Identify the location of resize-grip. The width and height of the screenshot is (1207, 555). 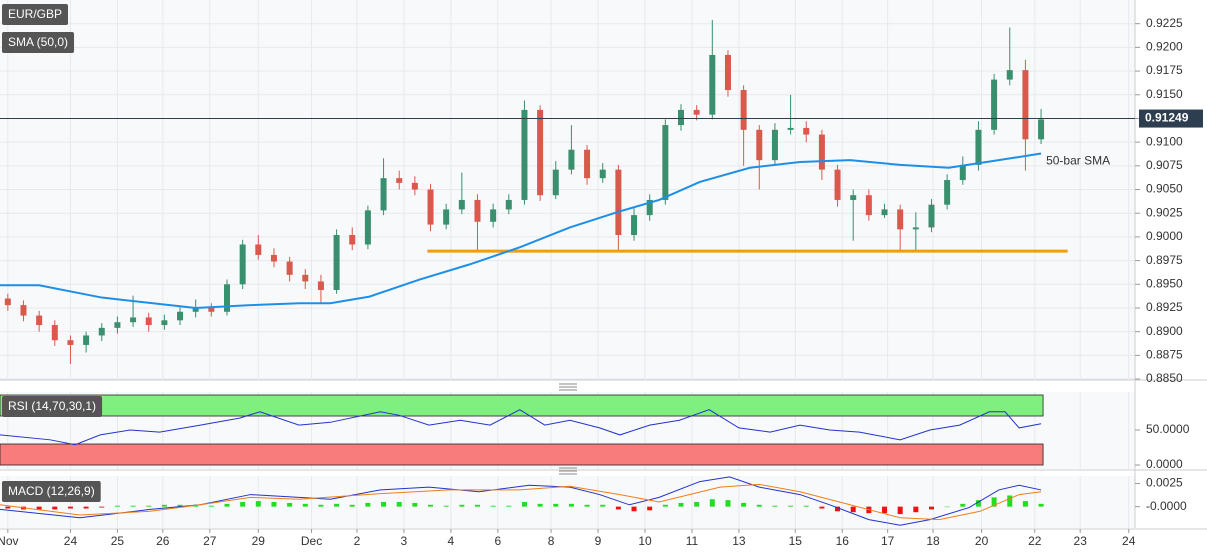
(568, 429).